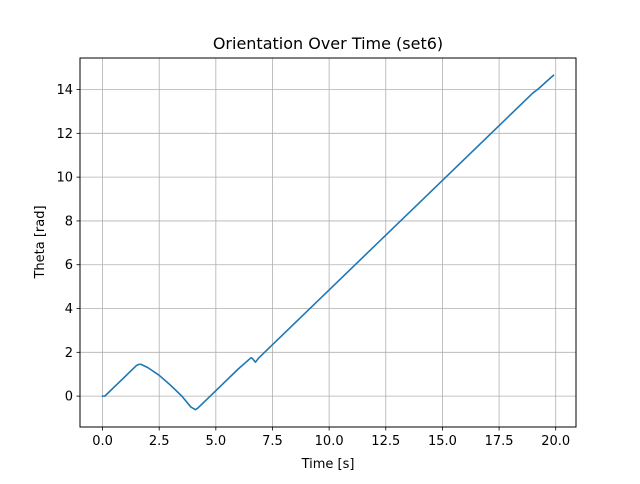  What do you see at coordinates (69, 353) in the screenshot?
I see `y-tick-label: 2` at bounding box center [69, 353].